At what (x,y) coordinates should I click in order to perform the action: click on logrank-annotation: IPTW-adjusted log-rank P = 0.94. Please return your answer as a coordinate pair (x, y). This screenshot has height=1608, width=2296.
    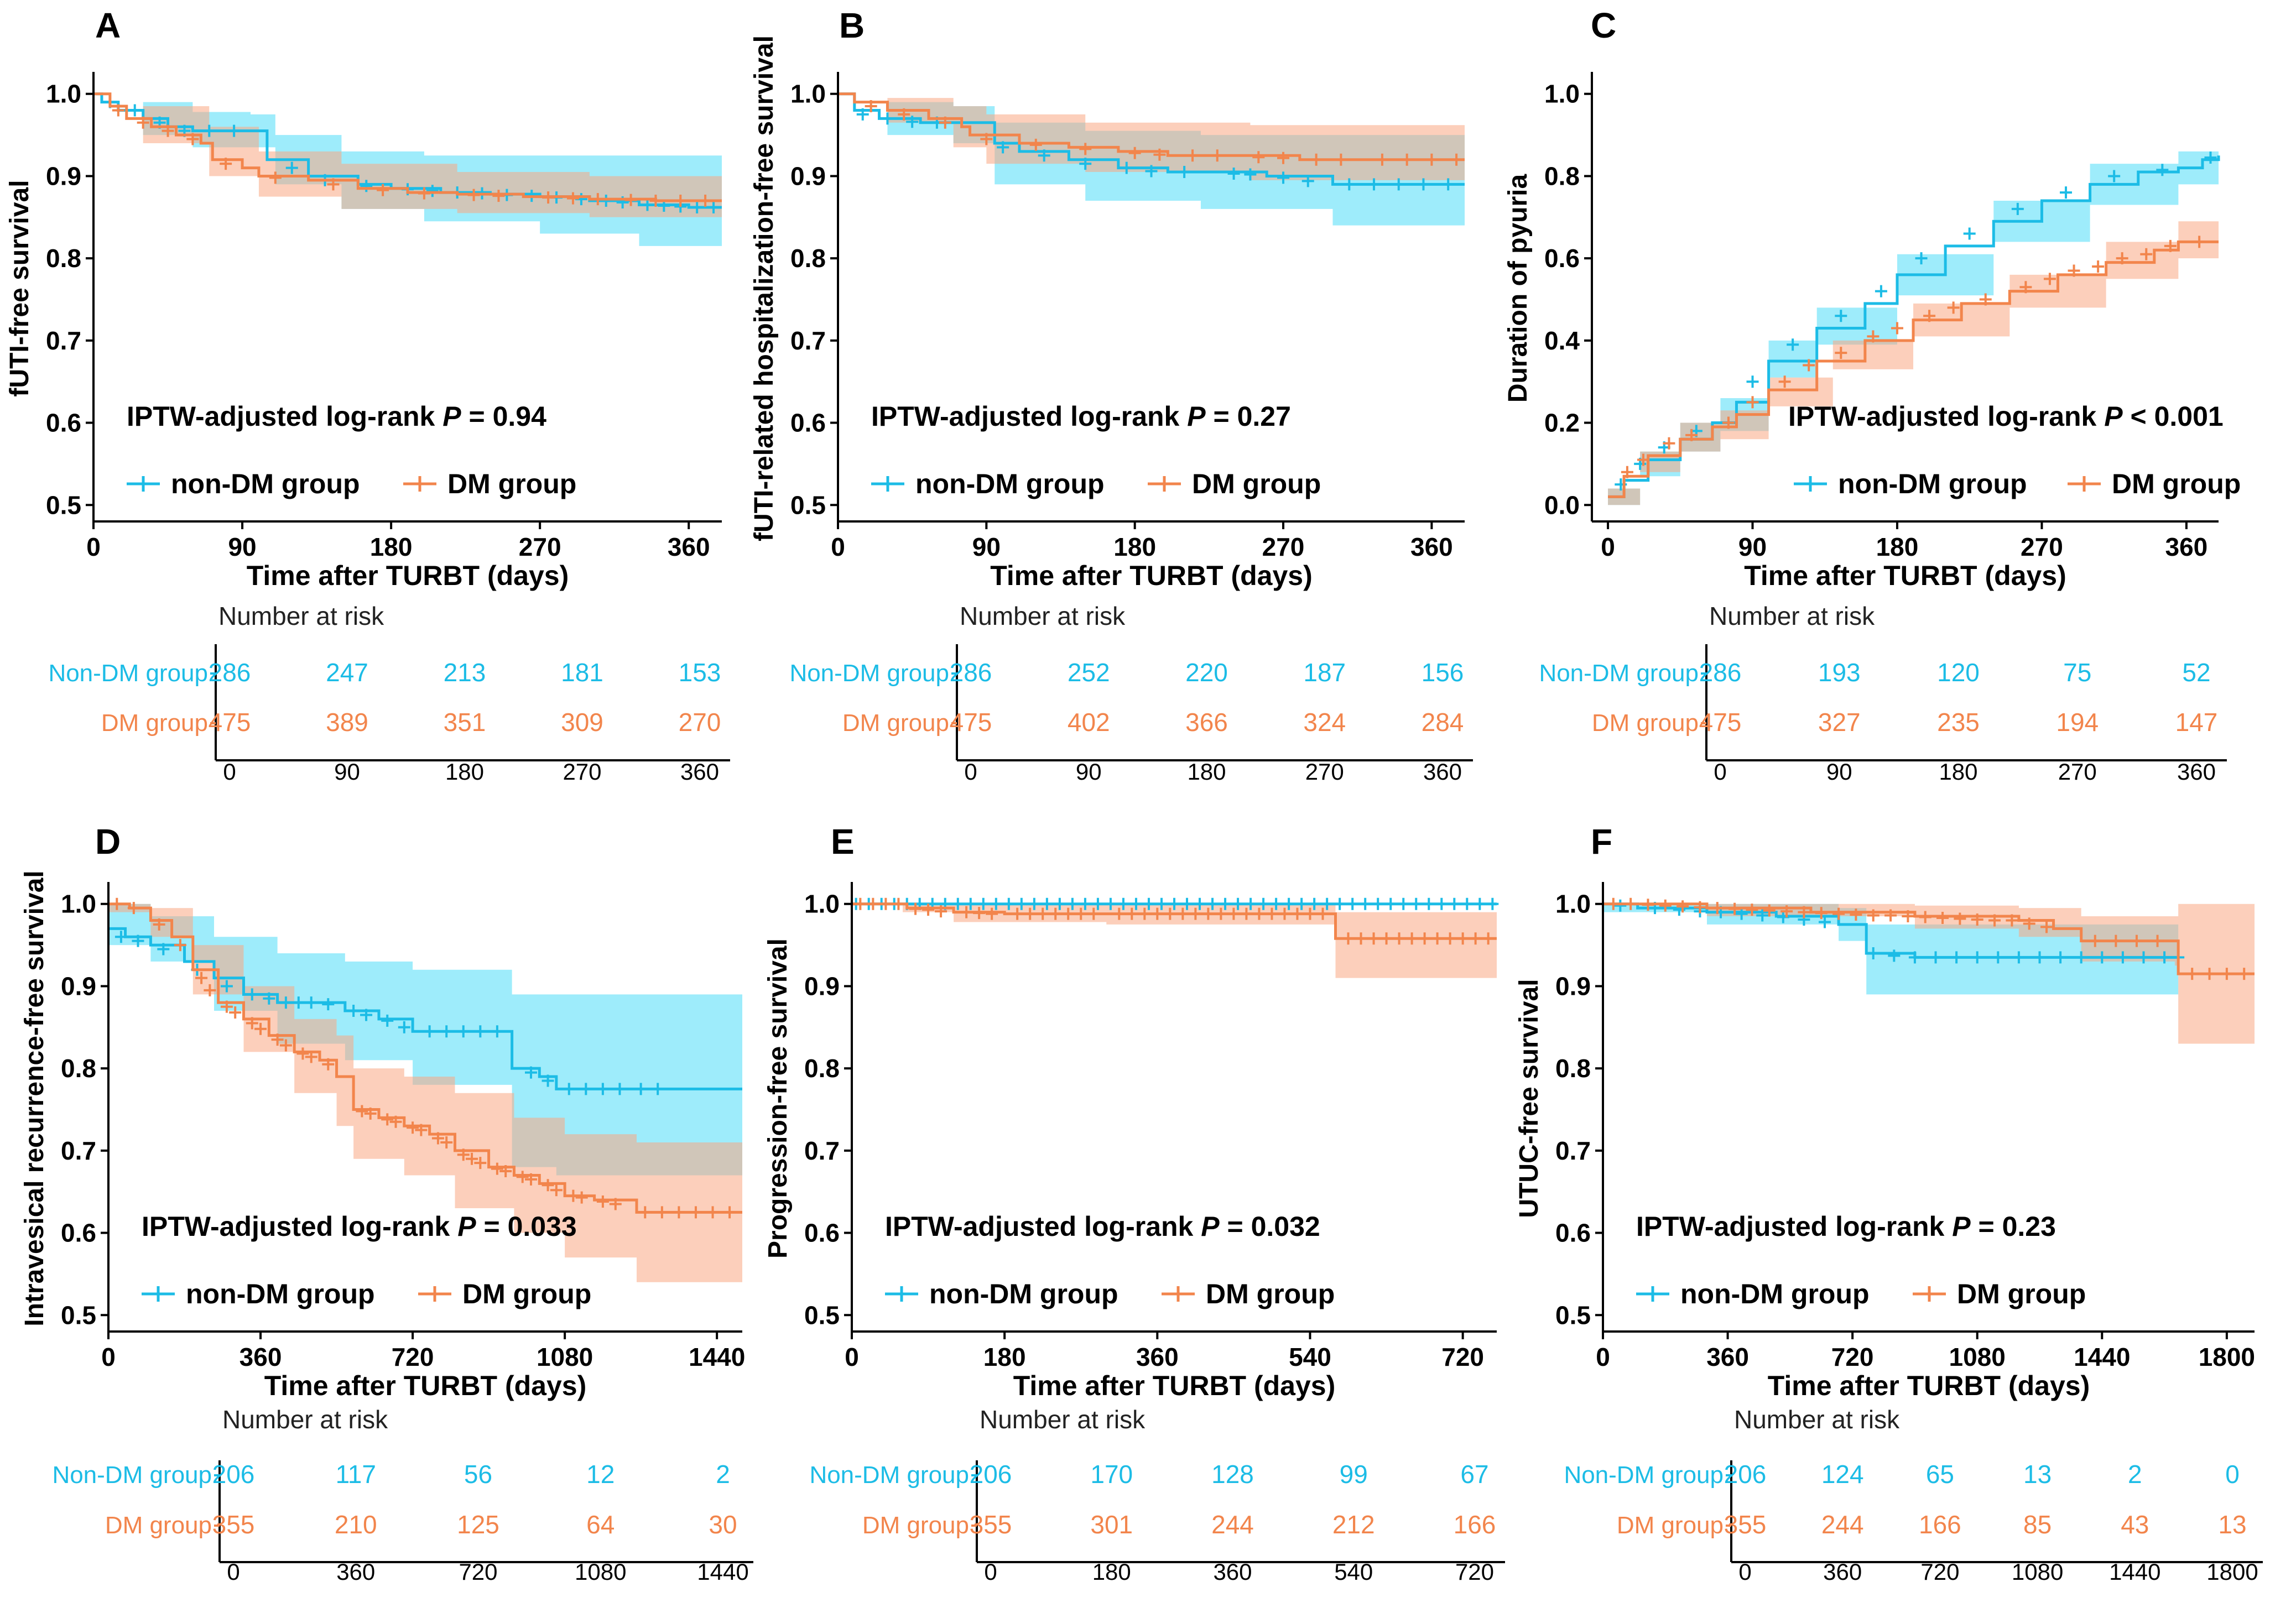
    Looking at the image, I should click on (336, 416).